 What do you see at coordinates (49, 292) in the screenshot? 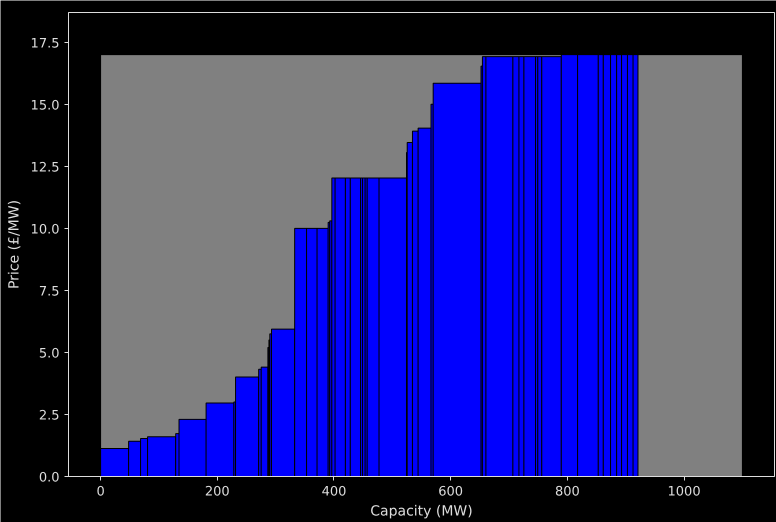
I see `y-tick-label: 7.5` at bounding box center [49, 292].